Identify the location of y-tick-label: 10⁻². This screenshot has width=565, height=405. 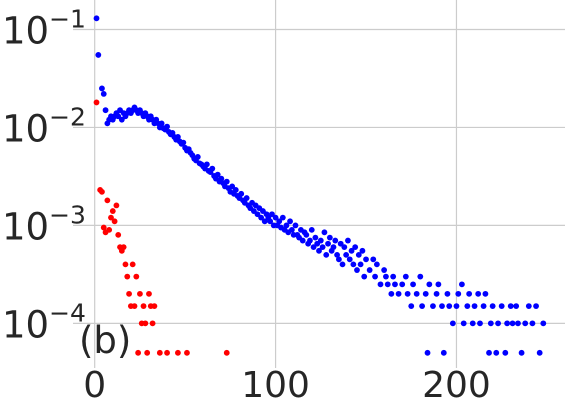
(44, 126).